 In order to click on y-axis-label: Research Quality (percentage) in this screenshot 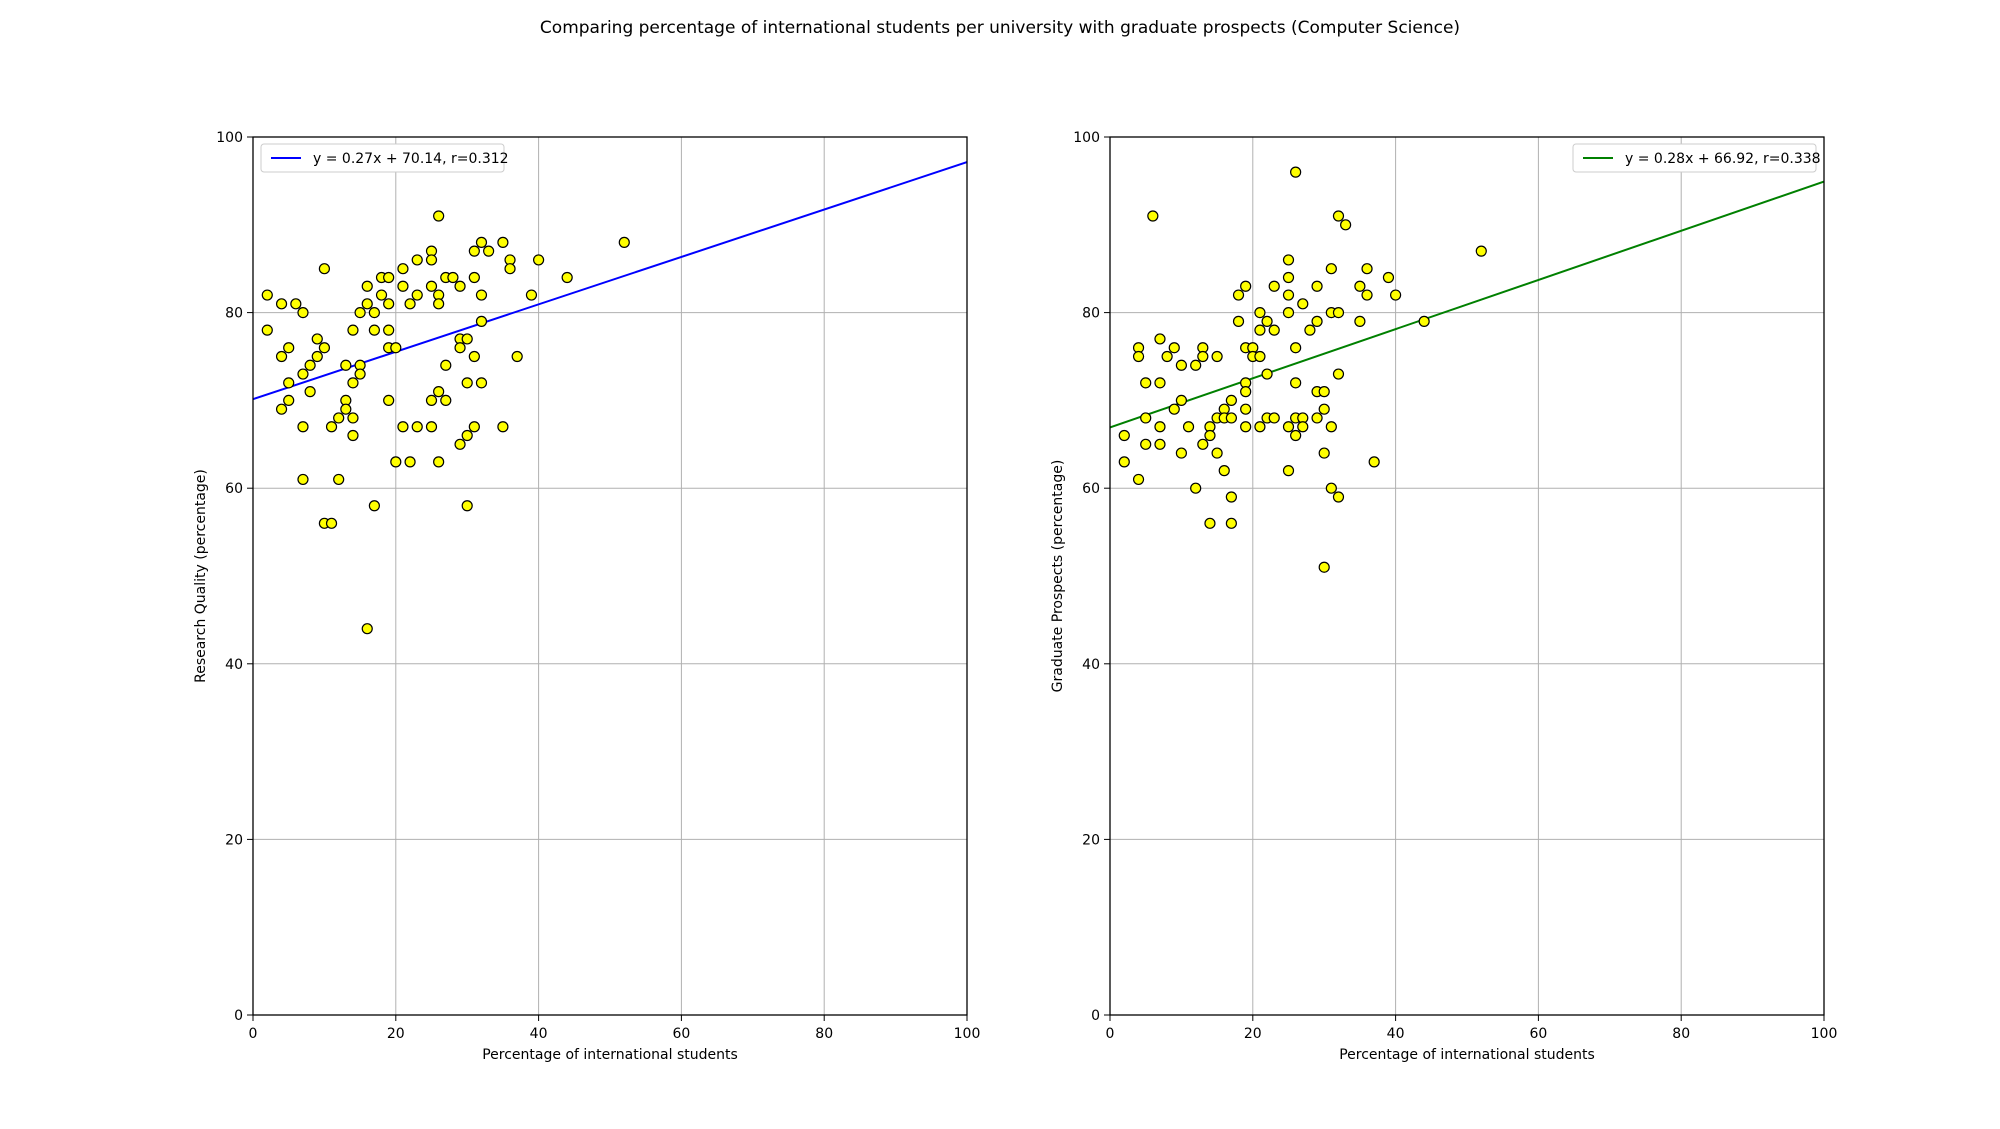, I will do `click(201, 576)`.